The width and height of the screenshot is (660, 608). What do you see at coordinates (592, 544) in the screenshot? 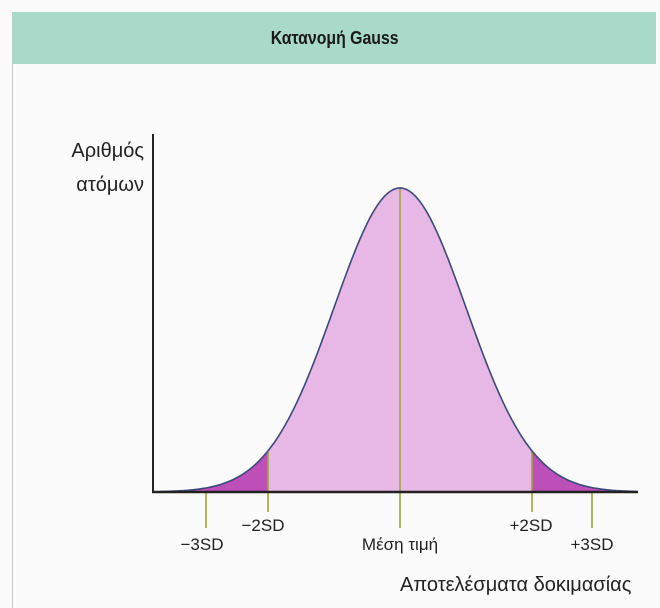
I see `plus-3sd-label: +3SD` at bounding box center [592, 544].